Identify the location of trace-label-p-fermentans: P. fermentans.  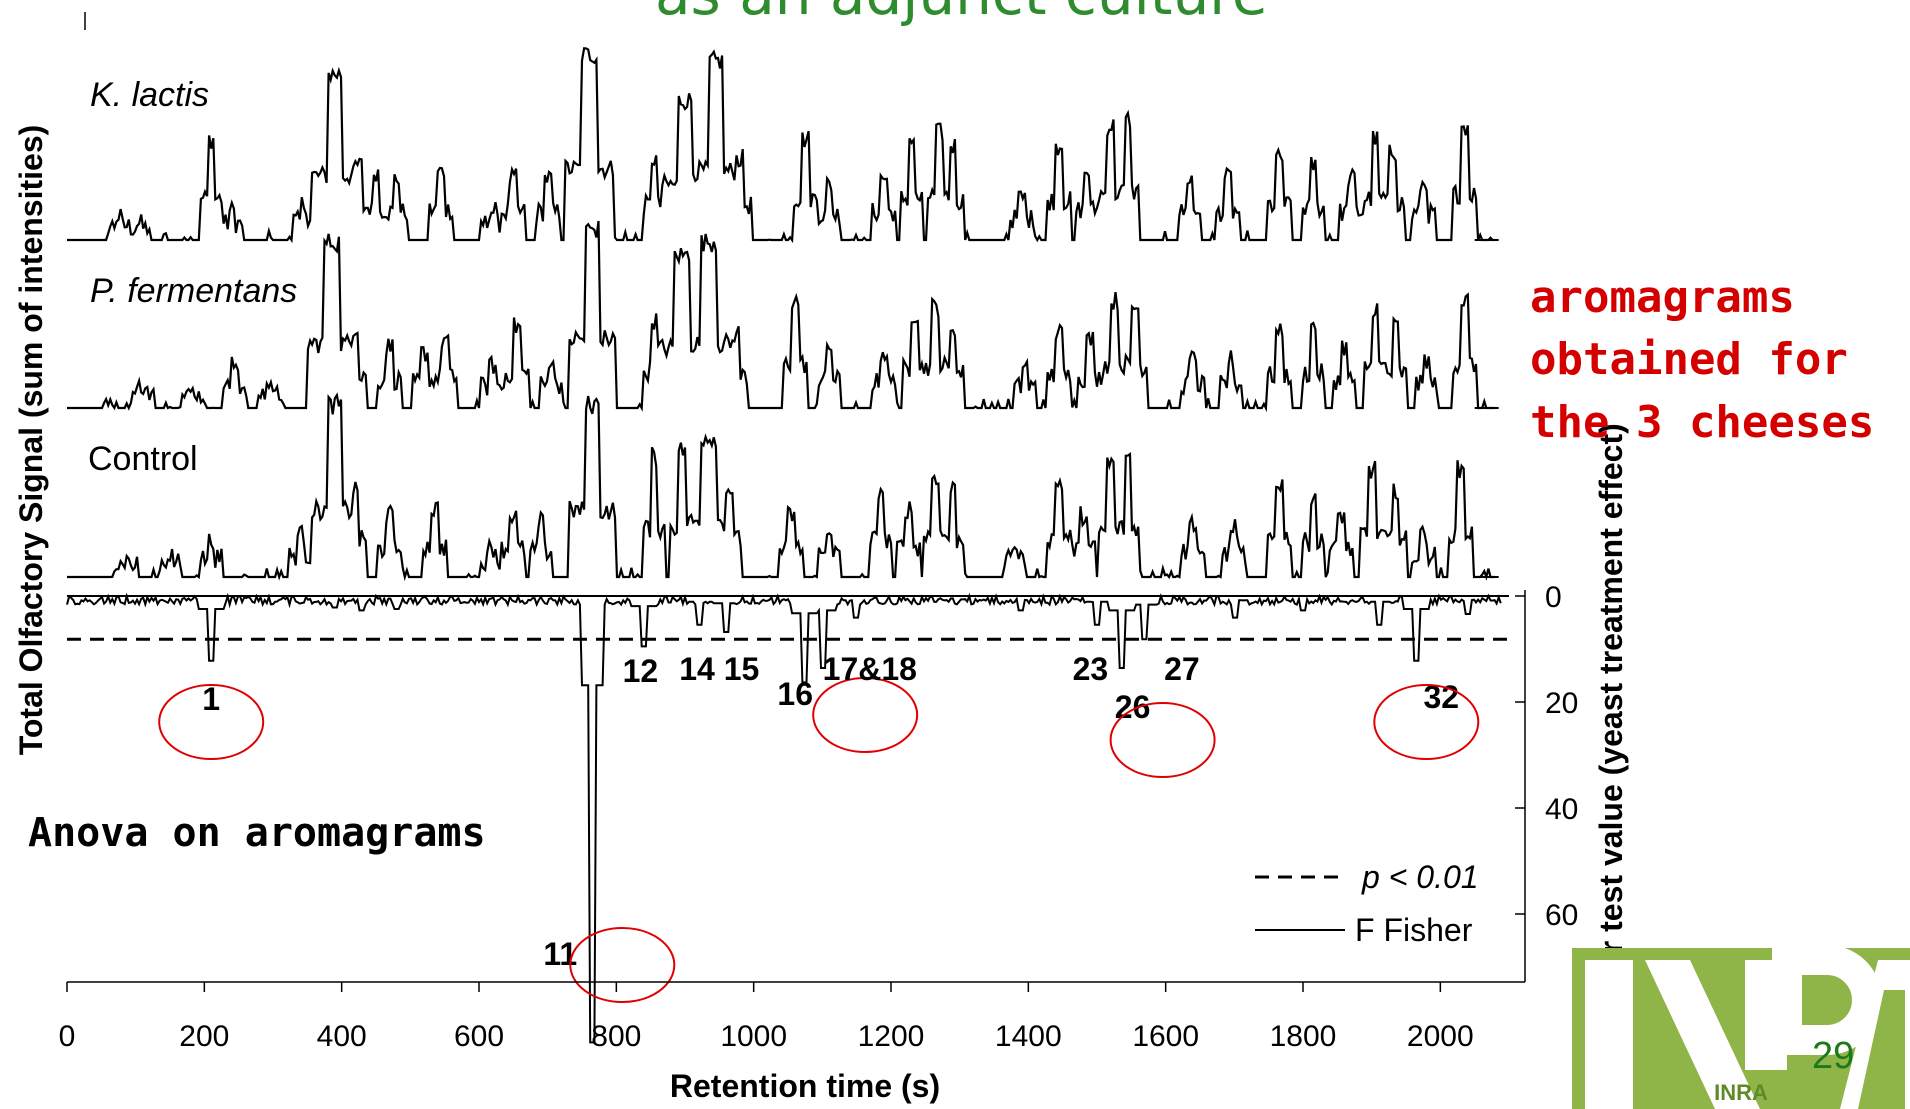
(193, 291).